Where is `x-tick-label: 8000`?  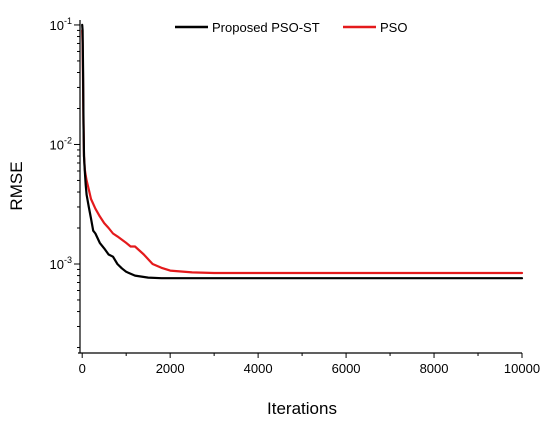 x-tick-label: 8000 is located at coordinates (434, 368).